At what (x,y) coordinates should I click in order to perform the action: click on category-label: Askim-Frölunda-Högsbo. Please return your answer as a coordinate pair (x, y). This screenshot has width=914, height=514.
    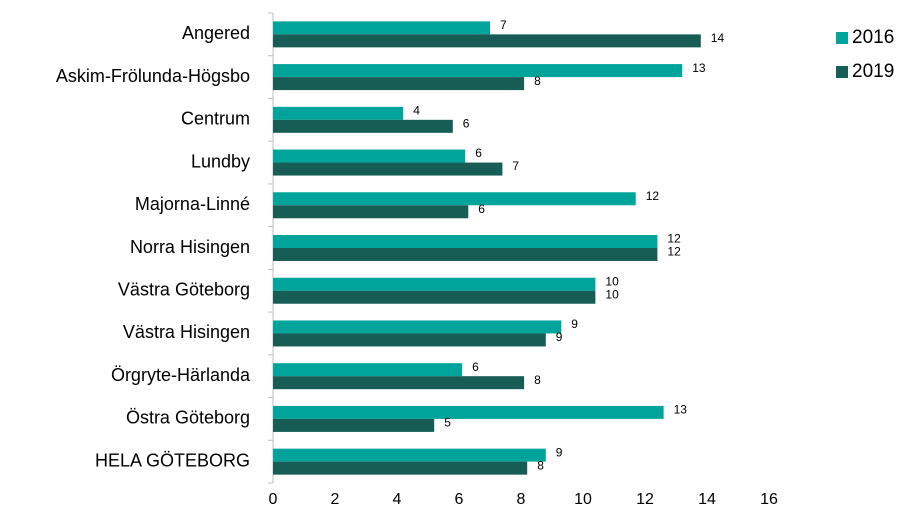
    Looking at the image, I should click on (153, 76).